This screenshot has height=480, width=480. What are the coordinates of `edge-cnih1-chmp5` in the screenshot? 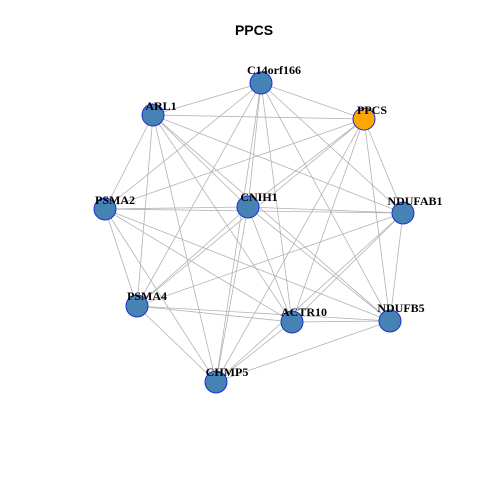 It's located at (232, 294).